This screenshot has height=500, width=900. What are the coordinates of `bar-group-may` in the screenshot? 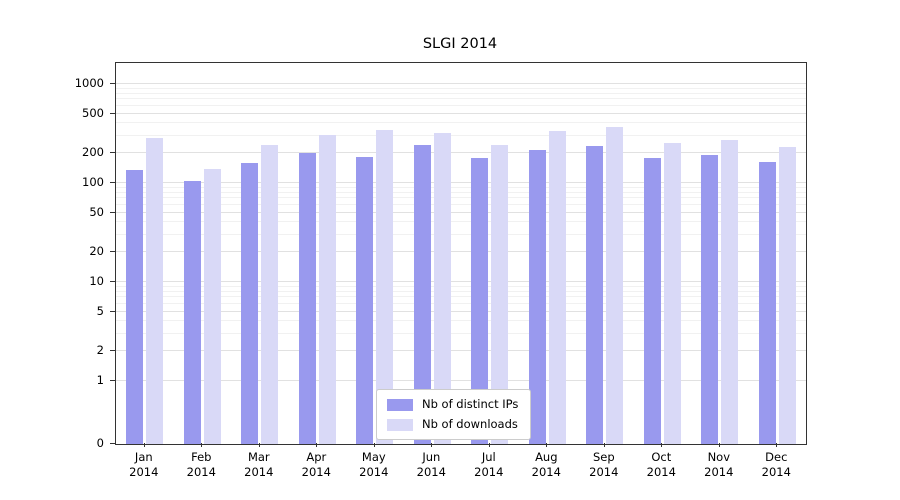 It's located at (375, 253).